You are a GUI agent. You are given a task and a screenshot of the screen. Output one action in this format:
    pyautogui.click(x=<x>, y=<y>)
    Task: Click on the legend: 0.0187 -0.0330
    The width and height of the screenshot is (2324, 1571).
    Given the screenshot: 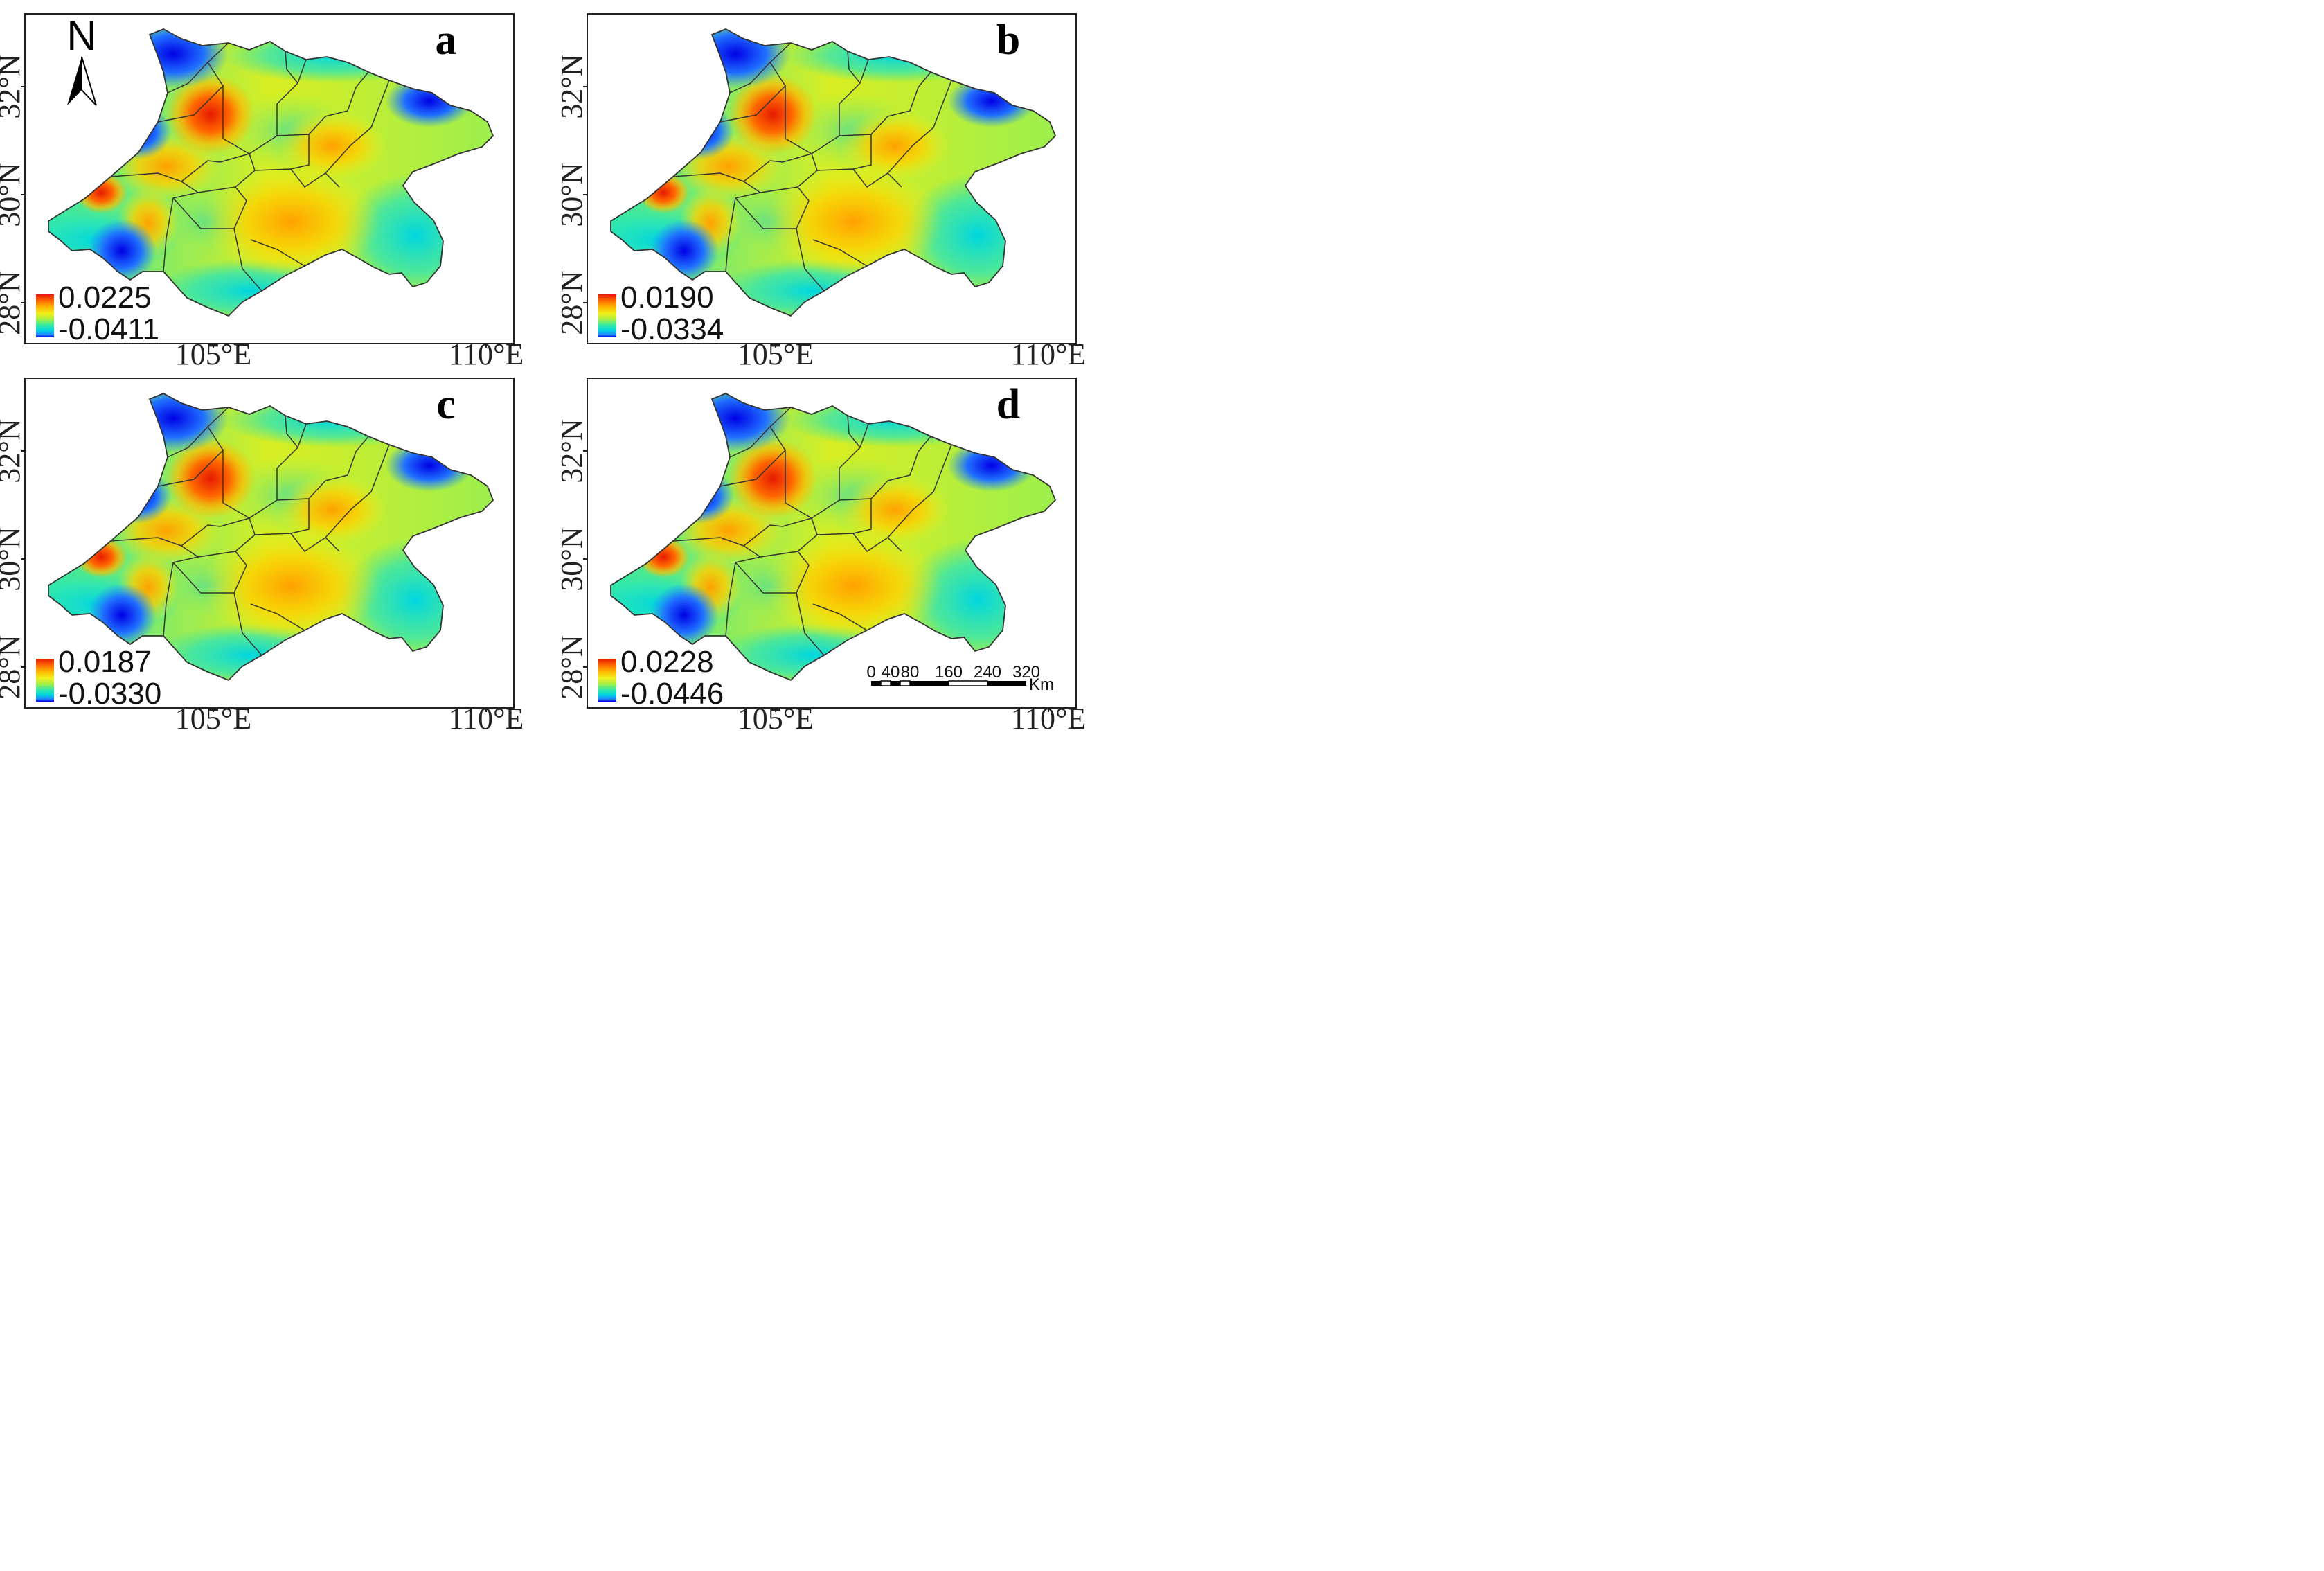 What is the action you would take?
    pyautogui.click(x=98, y=678)
    